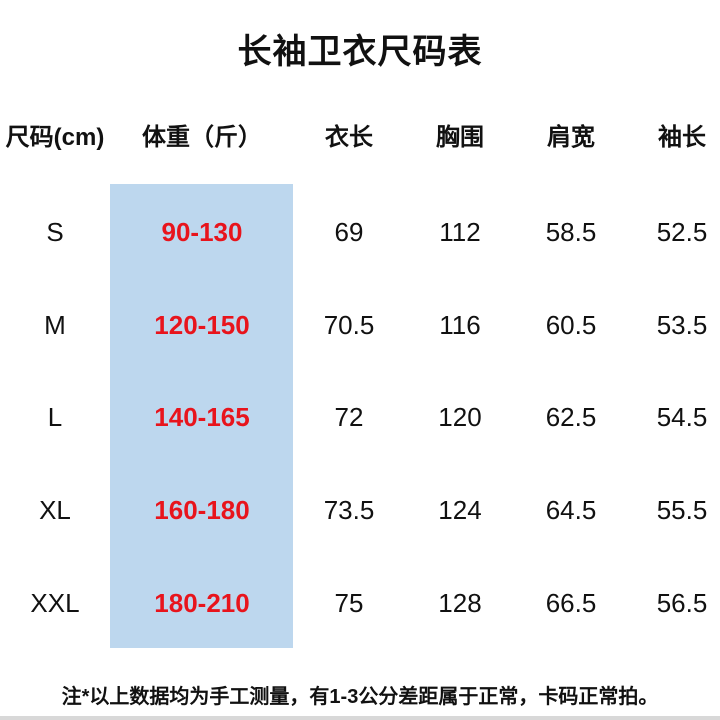  What do you see at coordinates (349, 137) in the screenshot?
I see `header-length: 衣长` at bounding box center [349, 137].